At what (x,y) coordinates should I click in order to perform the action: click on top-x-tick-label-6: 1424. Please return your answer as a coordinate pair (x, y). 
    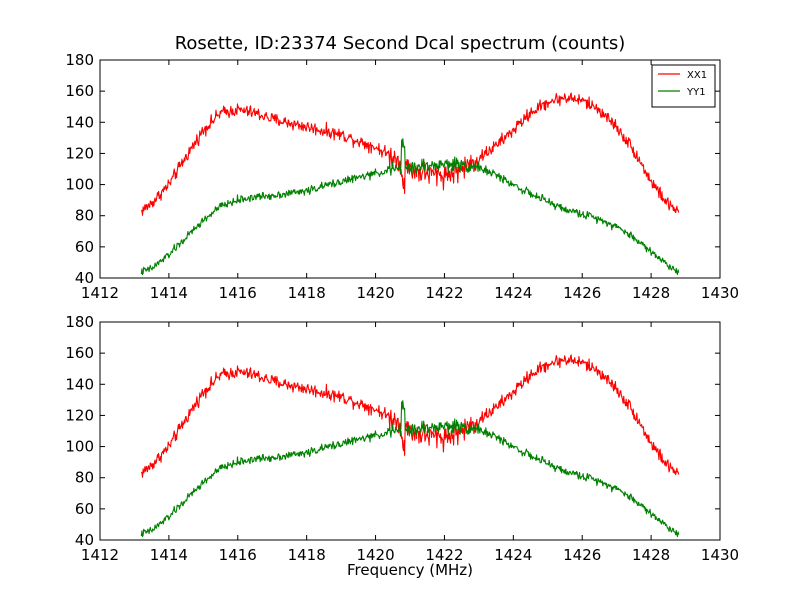
    Looking at the image, I should click on (513, 293).